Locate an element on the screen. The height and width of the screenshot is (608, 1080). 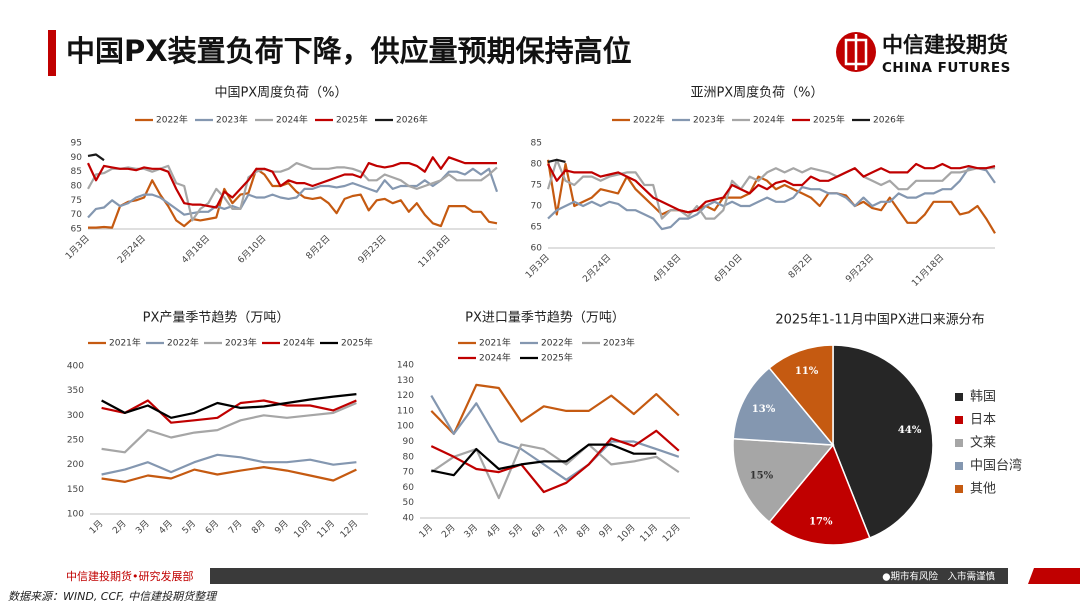
legend-label: 韩国 is located at coordinates (983, 397).